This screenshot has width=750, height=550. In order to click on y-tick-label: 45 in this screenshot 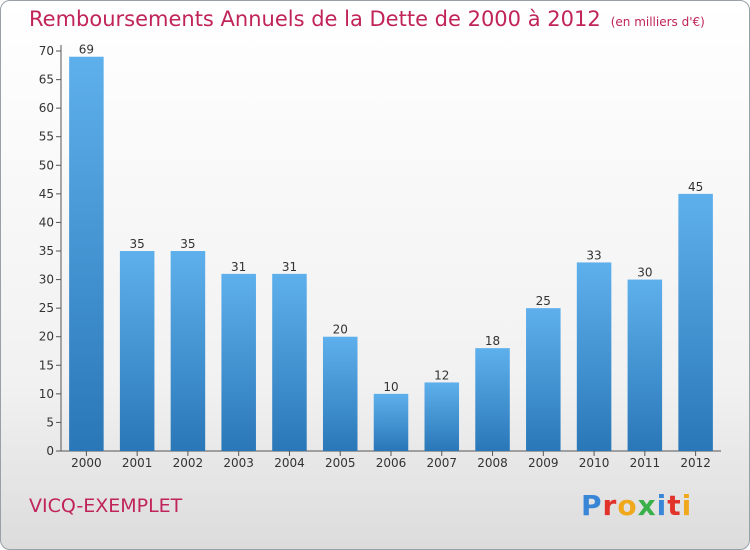, I will do `click(46, 194)`.